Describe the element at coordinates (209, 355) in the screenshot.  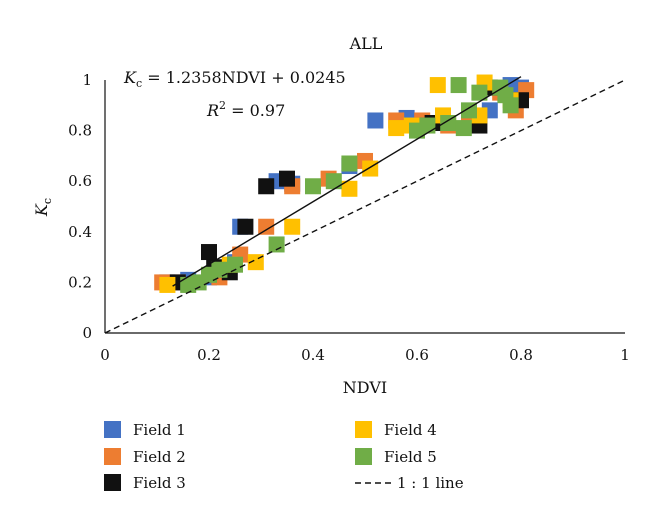
I see `x-tick-label: 0.2` at that location.